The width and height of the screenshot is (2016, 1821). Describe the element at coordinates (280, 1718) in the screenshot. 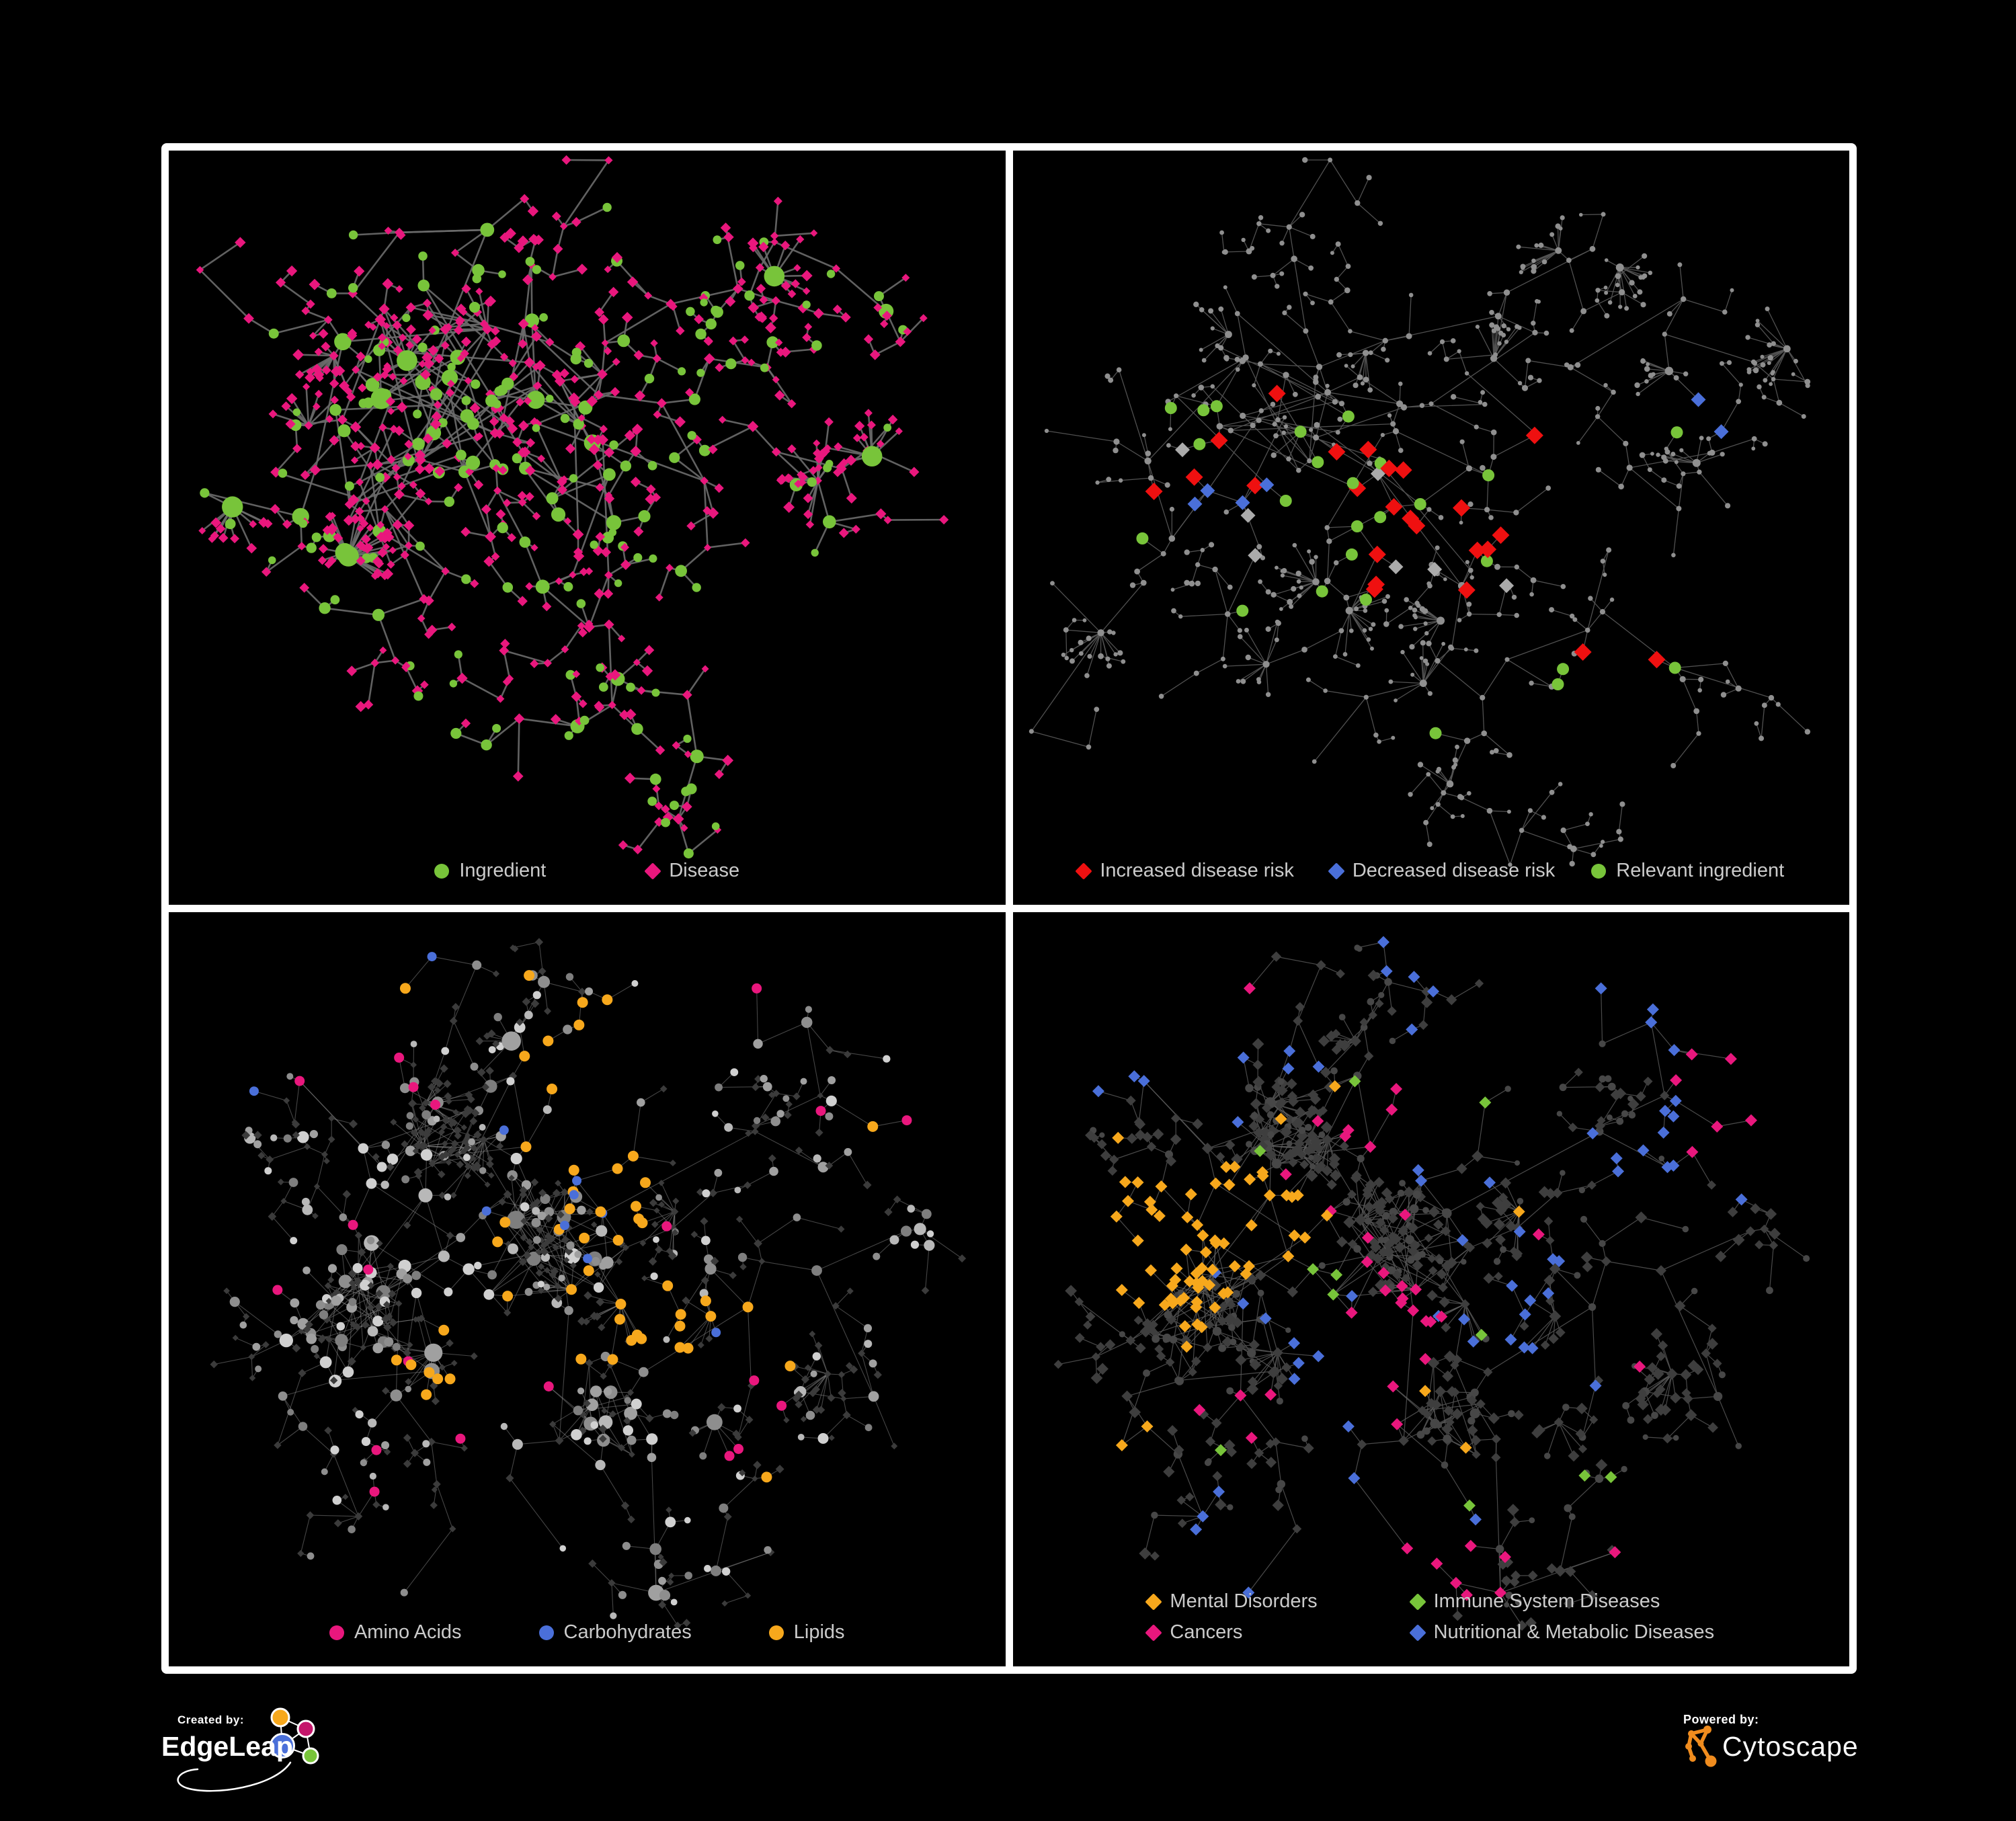

I see `orange-node-icon` at that location.